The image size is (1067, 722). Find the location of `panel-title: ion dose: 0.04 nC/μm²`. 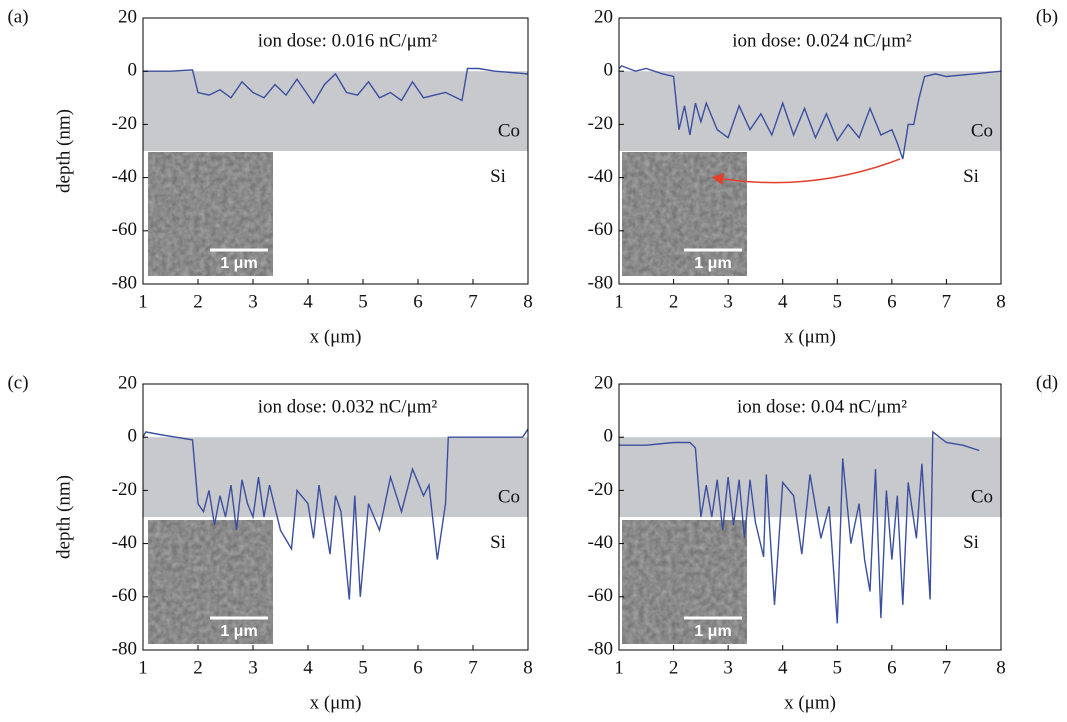

panel-title: ion dose: 0.04 nC/μm² is located at coordinates (822, 406).